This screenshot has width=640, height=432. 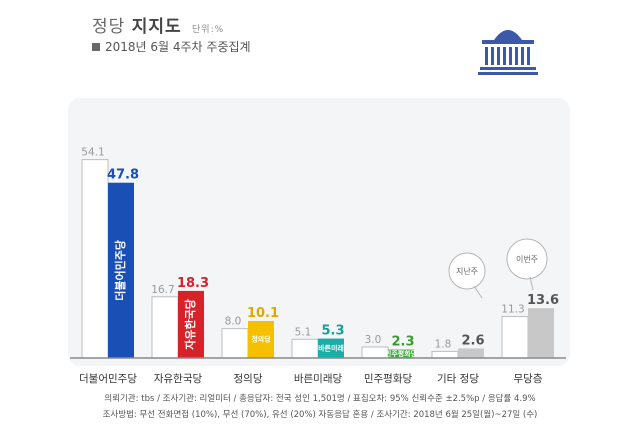 What do you see at coordinates (543, 300) in the screenshot?
I see `value-label-current-6: 13.6` at bounding box center [543, 300].